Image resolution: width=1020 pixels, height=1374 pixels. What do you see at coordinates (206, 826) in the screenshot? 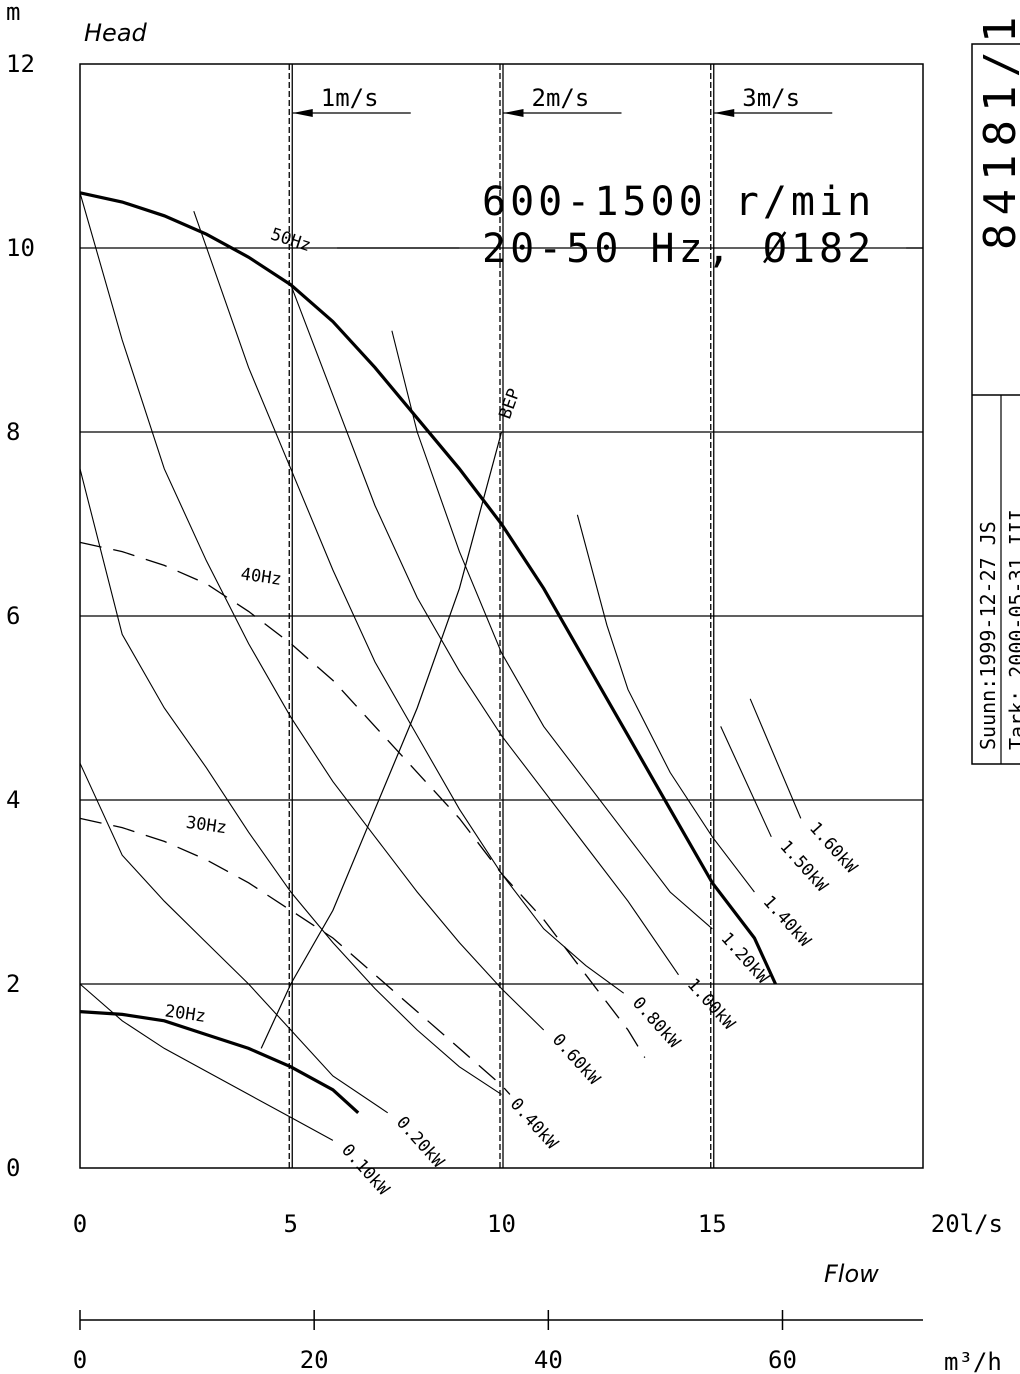
I see `curve-label-30hz: 30Hz` at bounding box center [206, 826].